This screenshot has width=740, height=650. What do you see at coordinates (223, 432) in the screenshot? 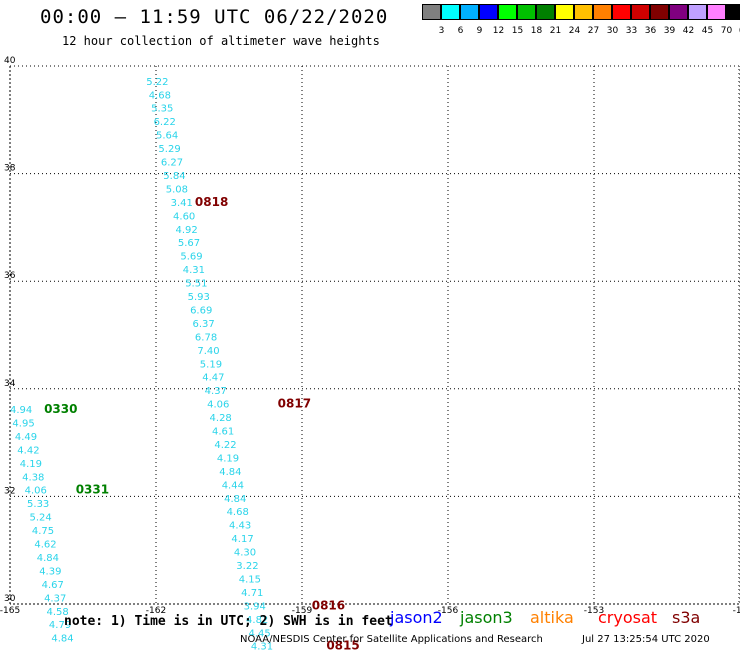
I see `wave-height-value: 4.61` at bounding box center [223, 432].